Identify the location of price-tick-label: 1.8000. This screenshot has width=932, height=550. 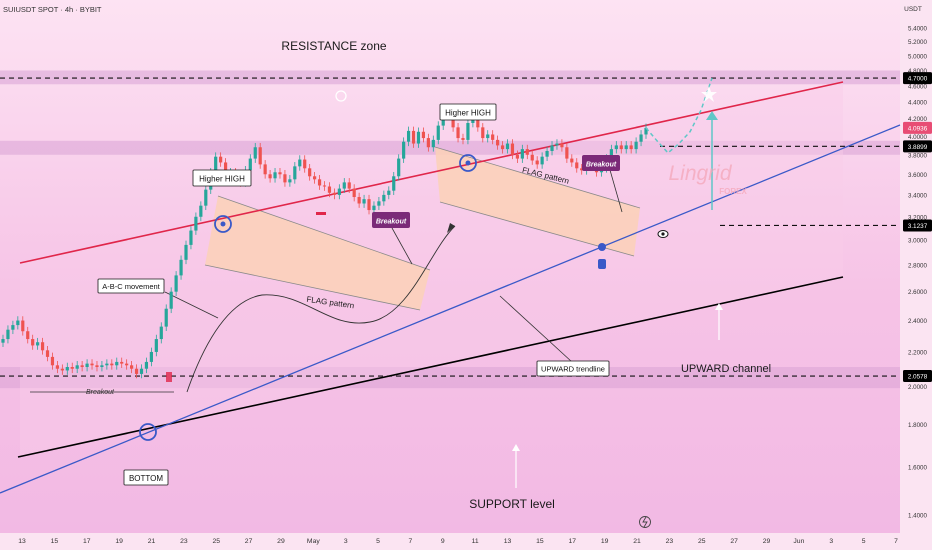
(917, 425).